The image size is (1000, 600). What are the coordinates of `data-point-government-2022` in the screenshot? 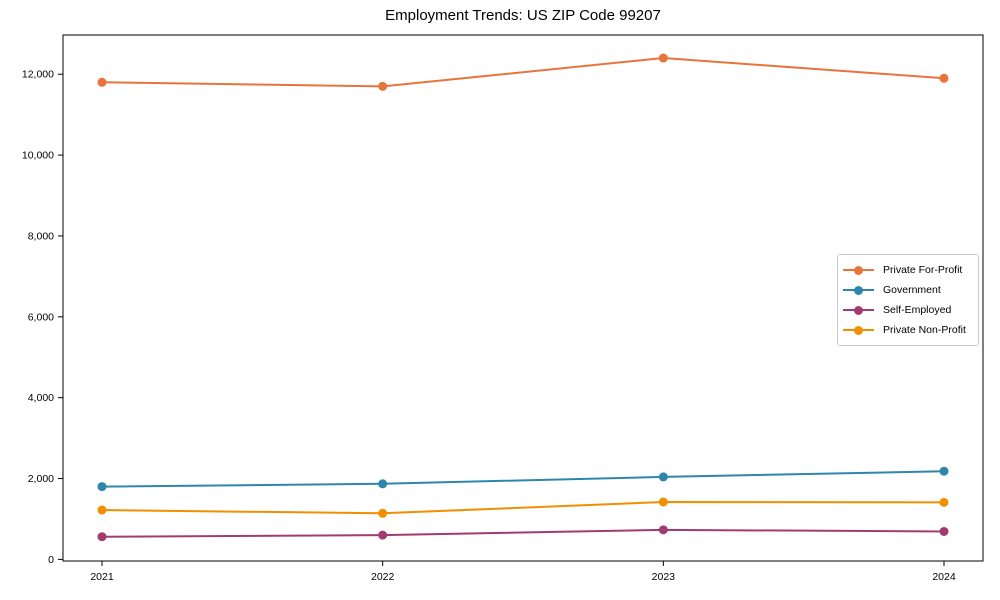 It's located at (383, 484).